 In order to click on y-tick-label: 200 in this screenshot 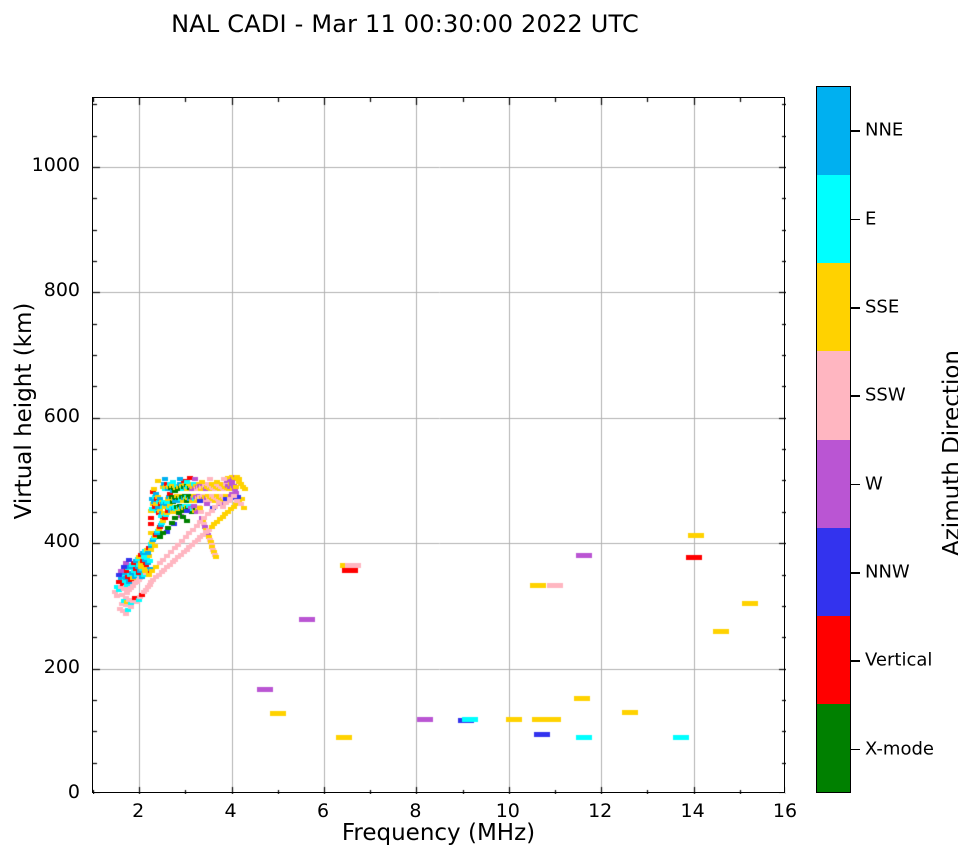, I will do `click(61, 666)`.